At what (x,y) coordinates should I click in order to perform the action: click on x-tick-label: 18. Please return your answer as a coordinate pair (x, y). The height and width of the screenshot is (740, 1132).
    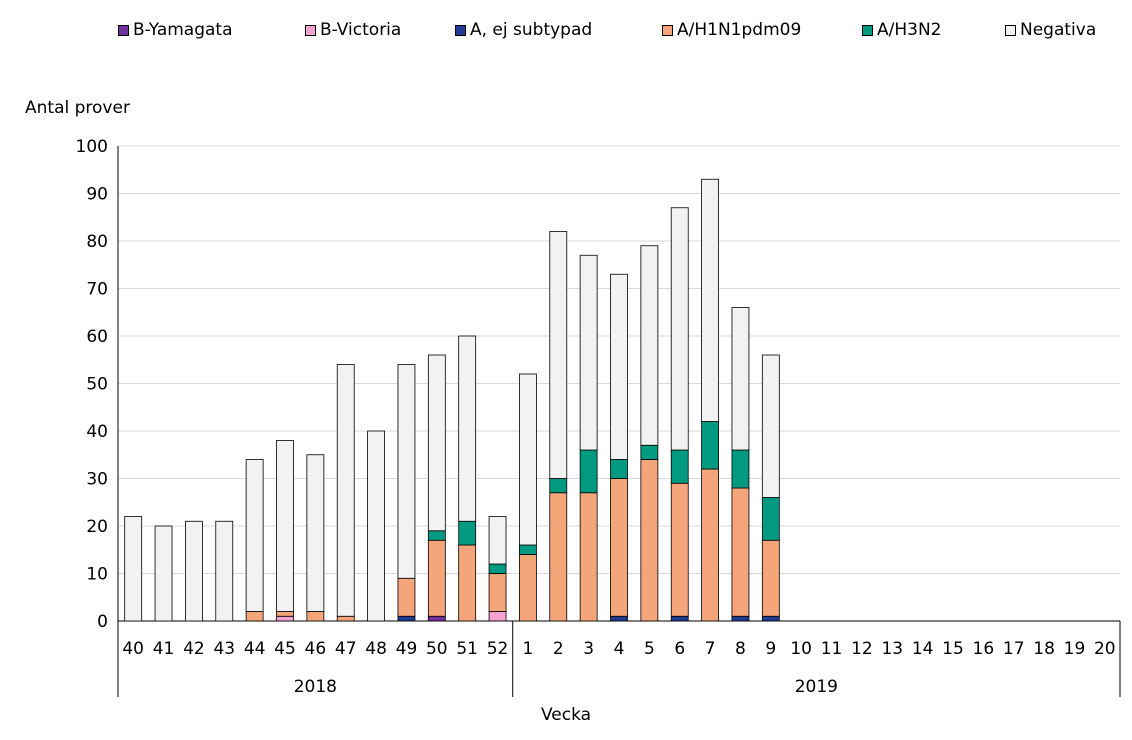
    Looking at the image, I should click on (1044, 649).